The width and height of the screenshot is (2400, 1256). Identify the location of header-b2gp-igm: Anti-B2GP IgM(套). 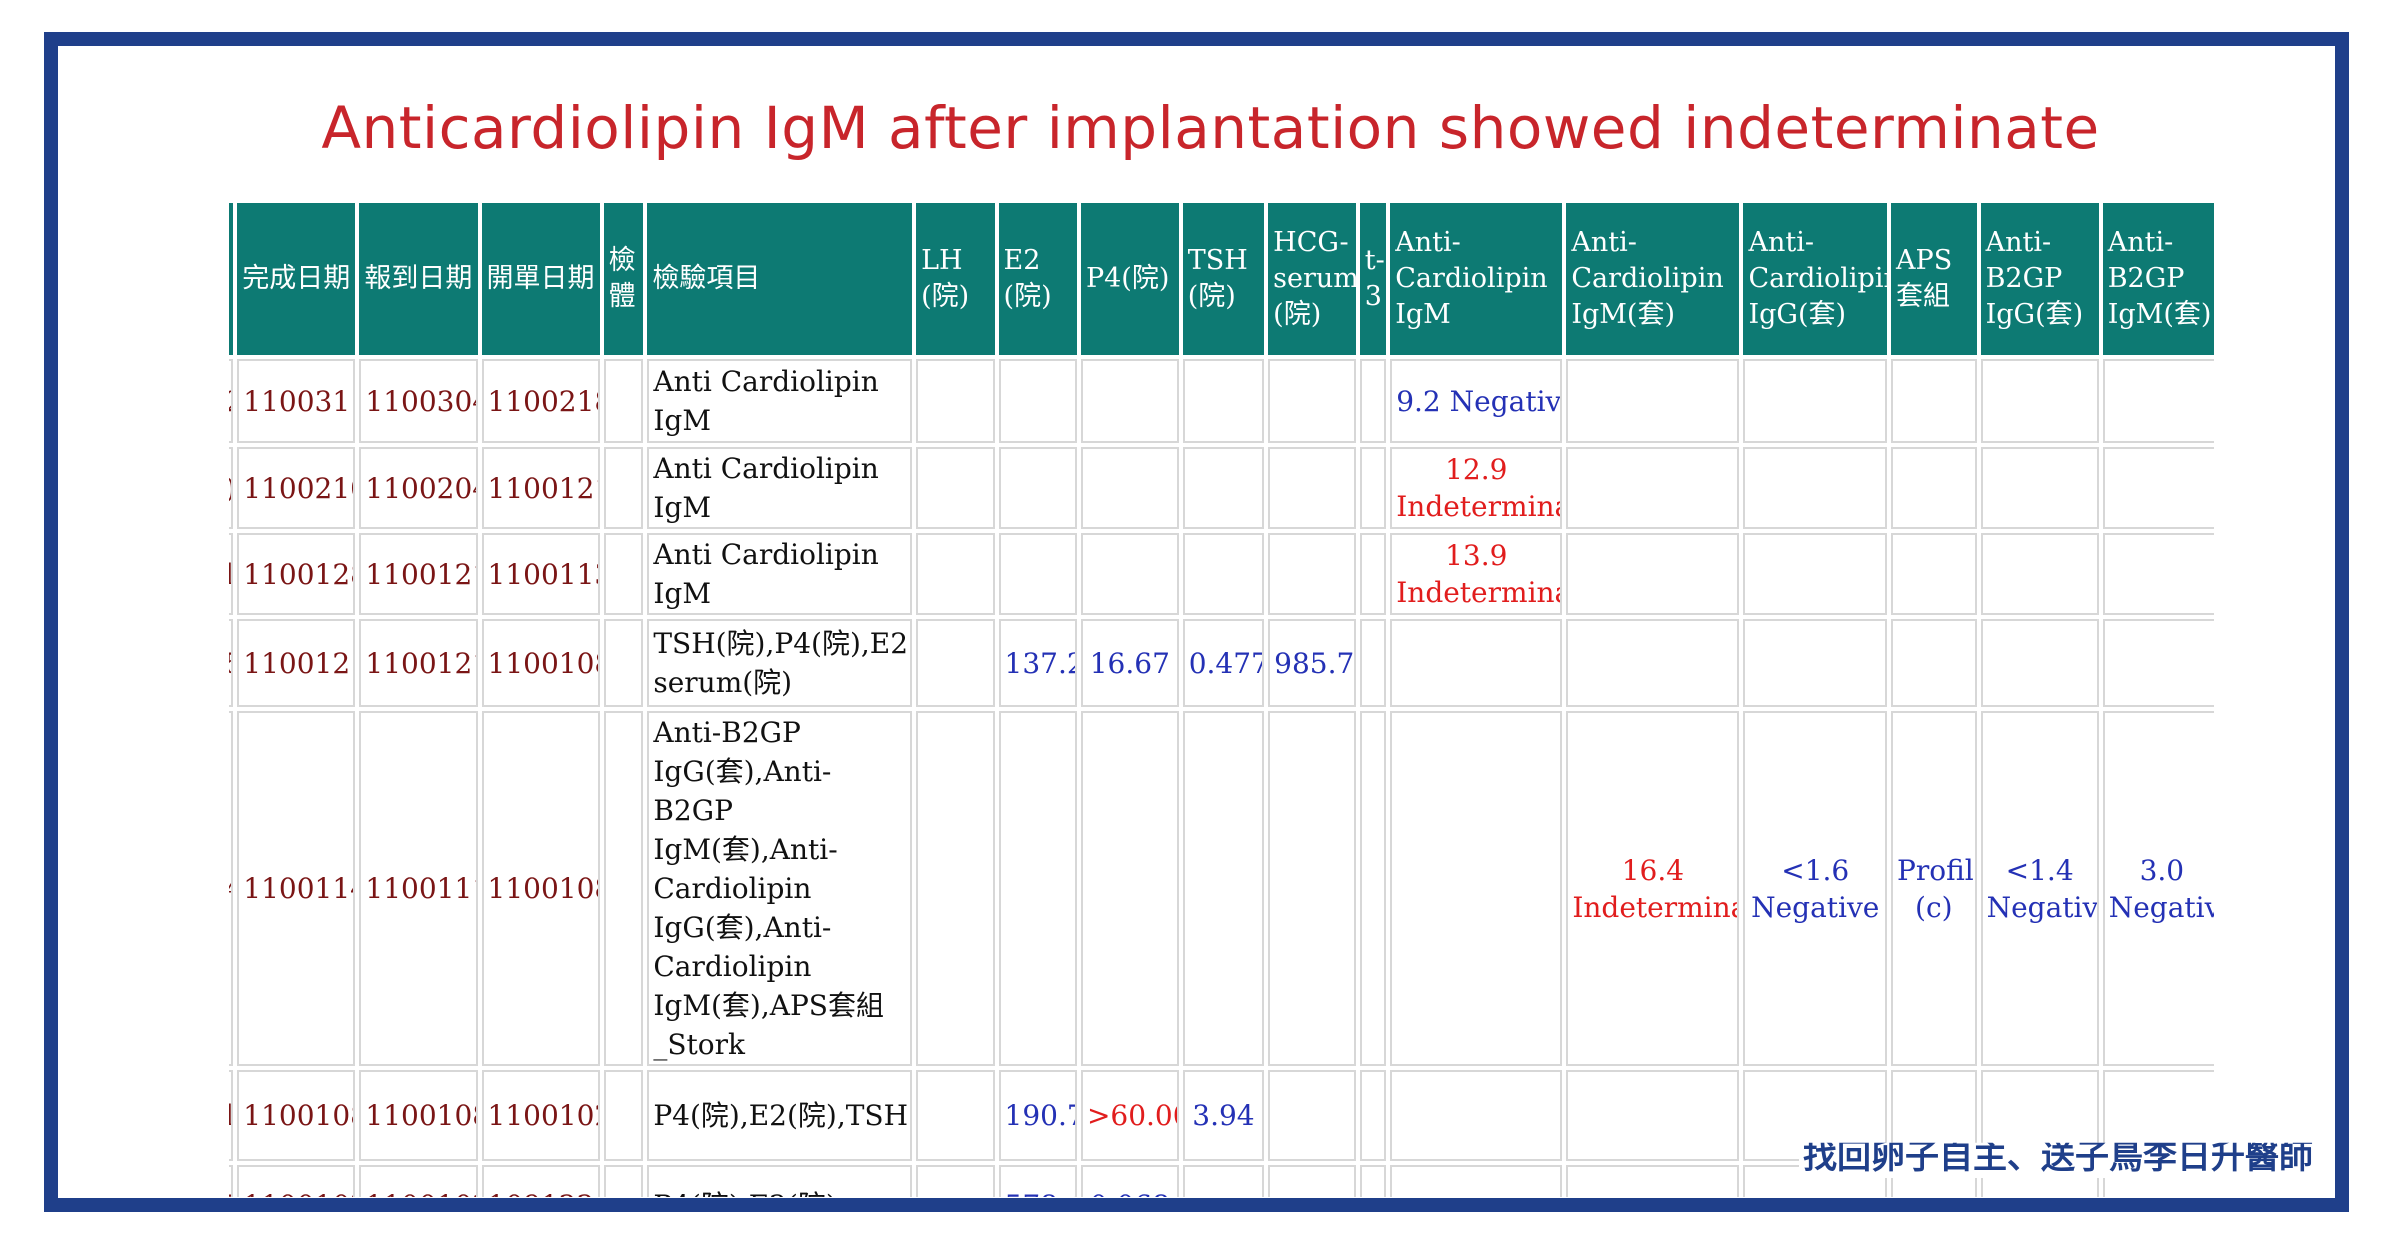
(2158, 279).